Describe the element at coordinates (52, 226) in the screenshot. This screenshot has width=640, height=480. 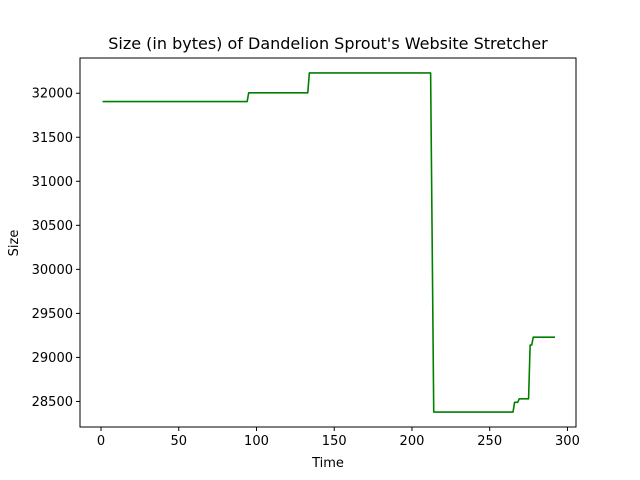
I see `y-tick-label: 30500` at that location.